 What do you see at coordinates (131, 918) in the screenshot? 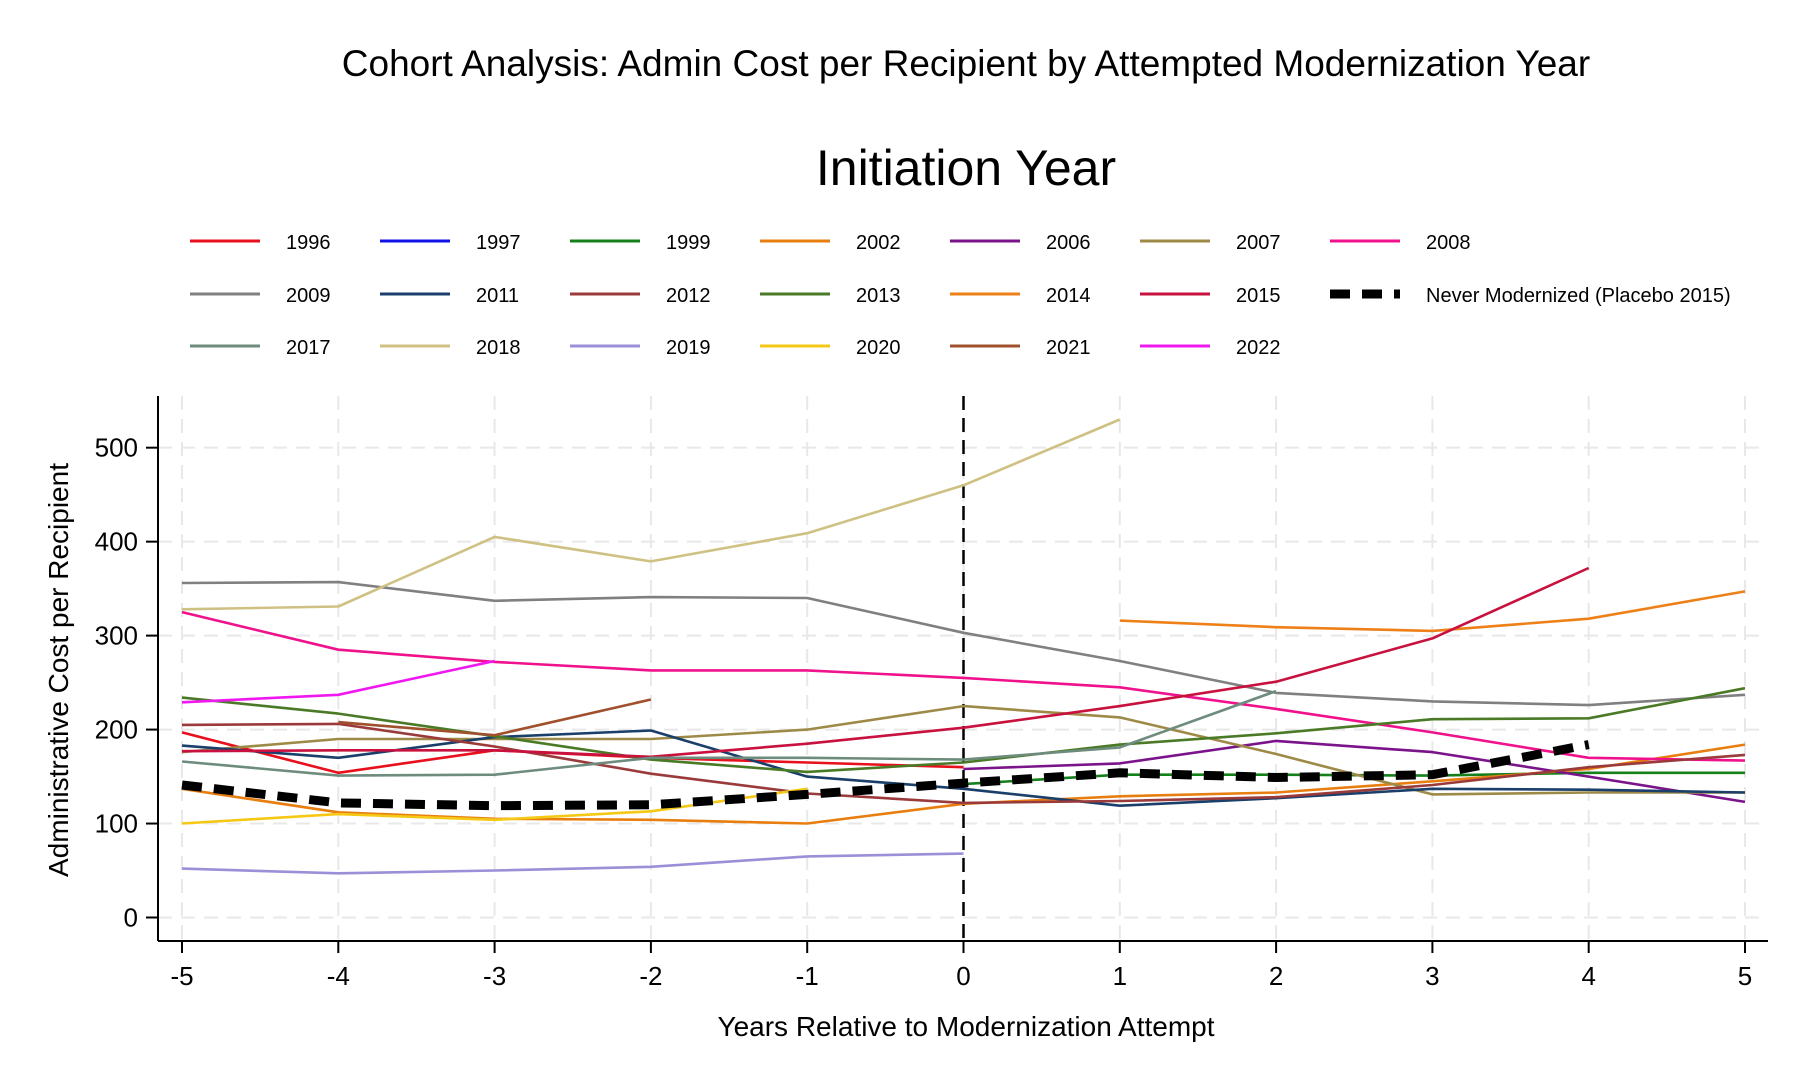
I see `y-tick-label: 0` at bounding box center [131, 918].